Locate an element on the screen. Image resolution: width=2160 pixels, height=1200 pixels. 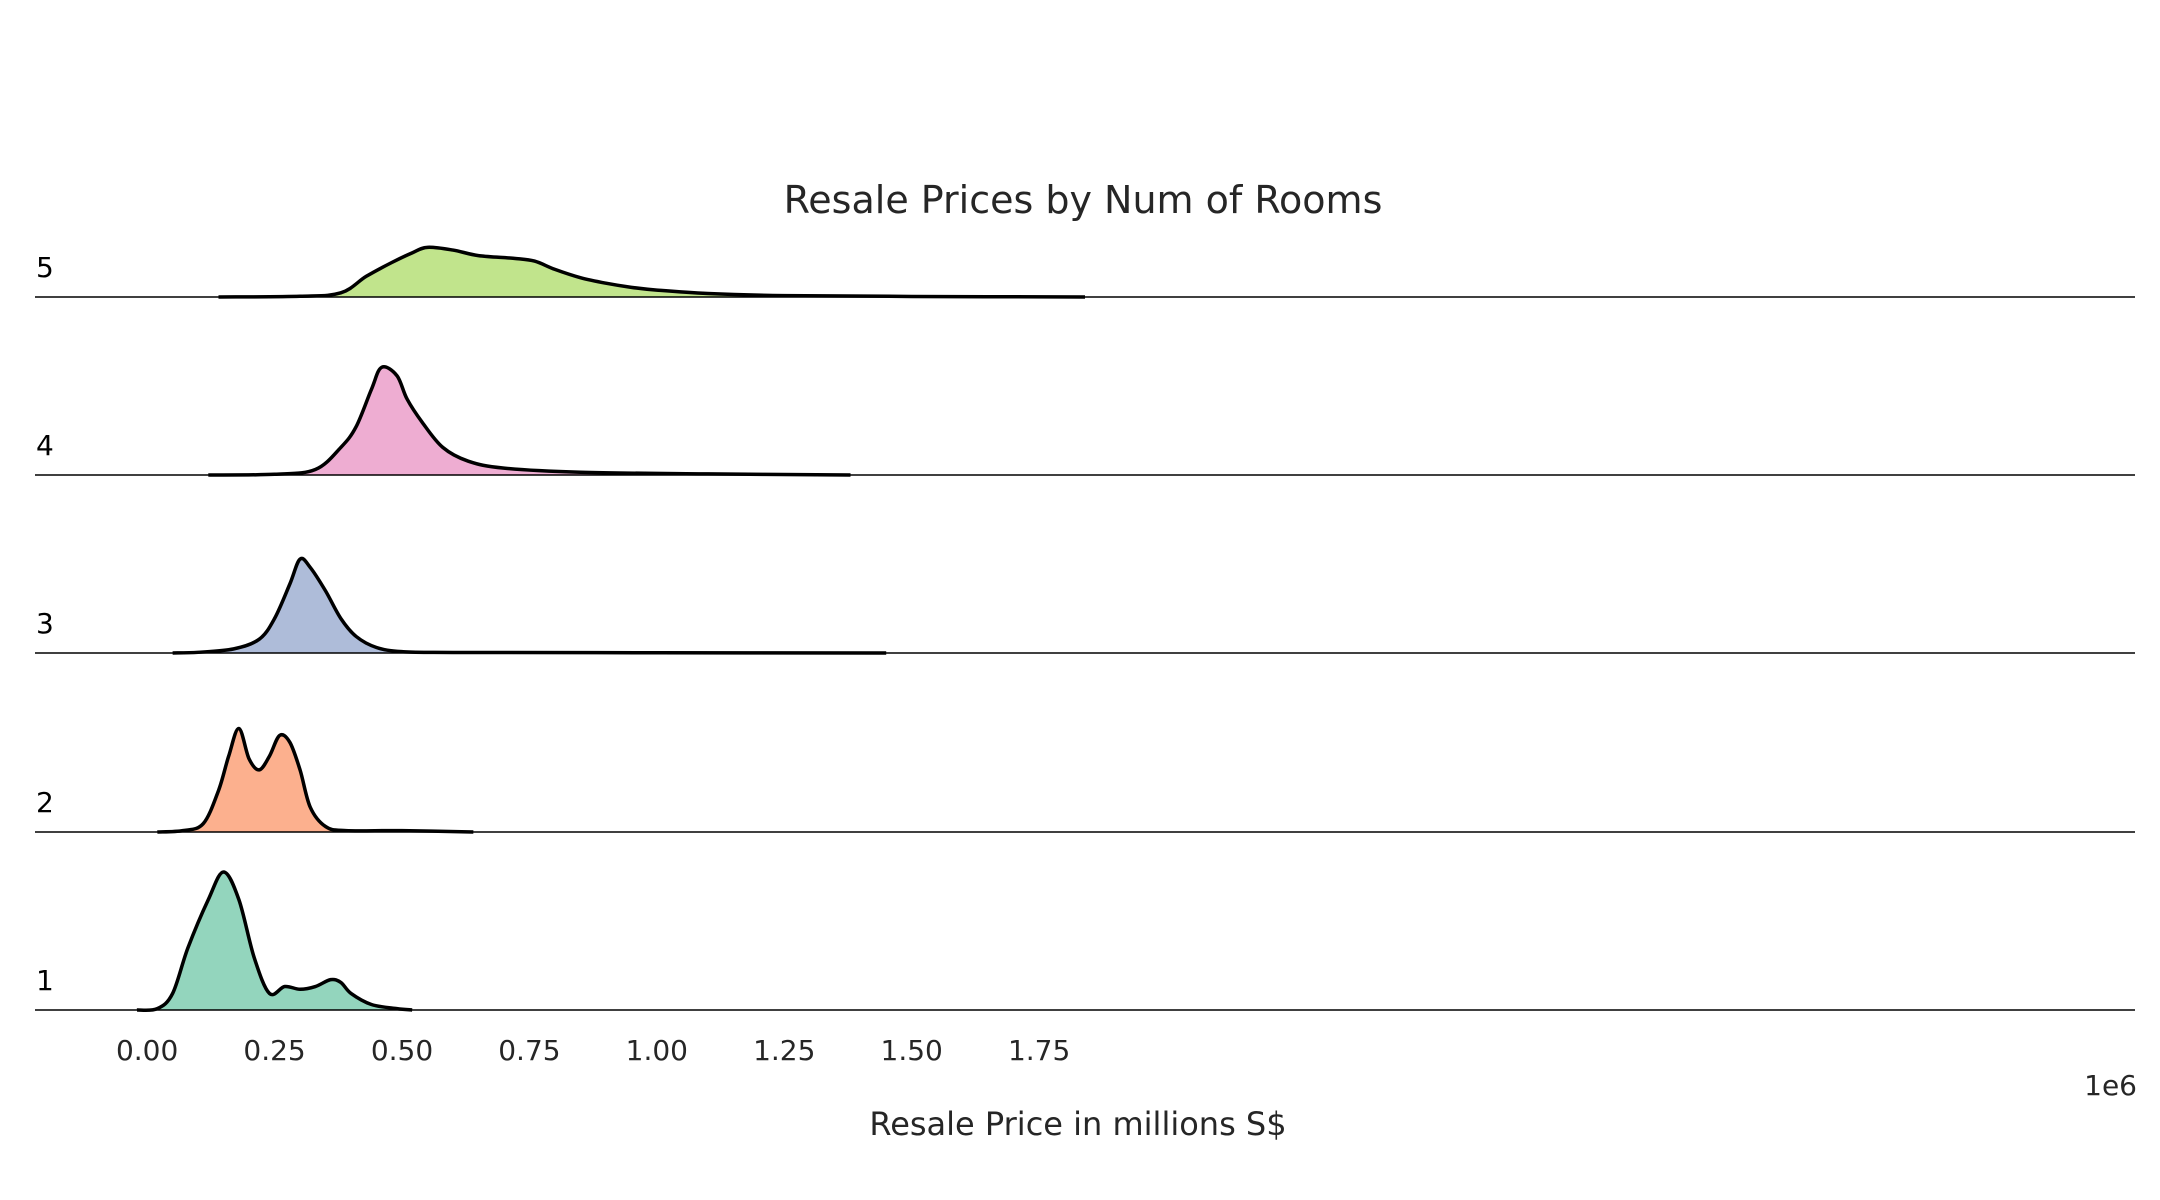
ridge-label-2: 2 is located at coordinates (45, 802).